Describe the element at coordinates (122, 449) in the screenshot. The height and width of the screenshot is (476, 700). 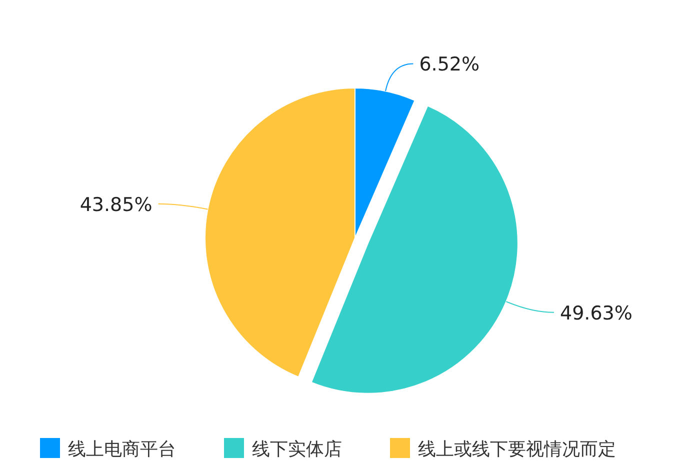
I see `legend-label: 线上电商平台` at that location.